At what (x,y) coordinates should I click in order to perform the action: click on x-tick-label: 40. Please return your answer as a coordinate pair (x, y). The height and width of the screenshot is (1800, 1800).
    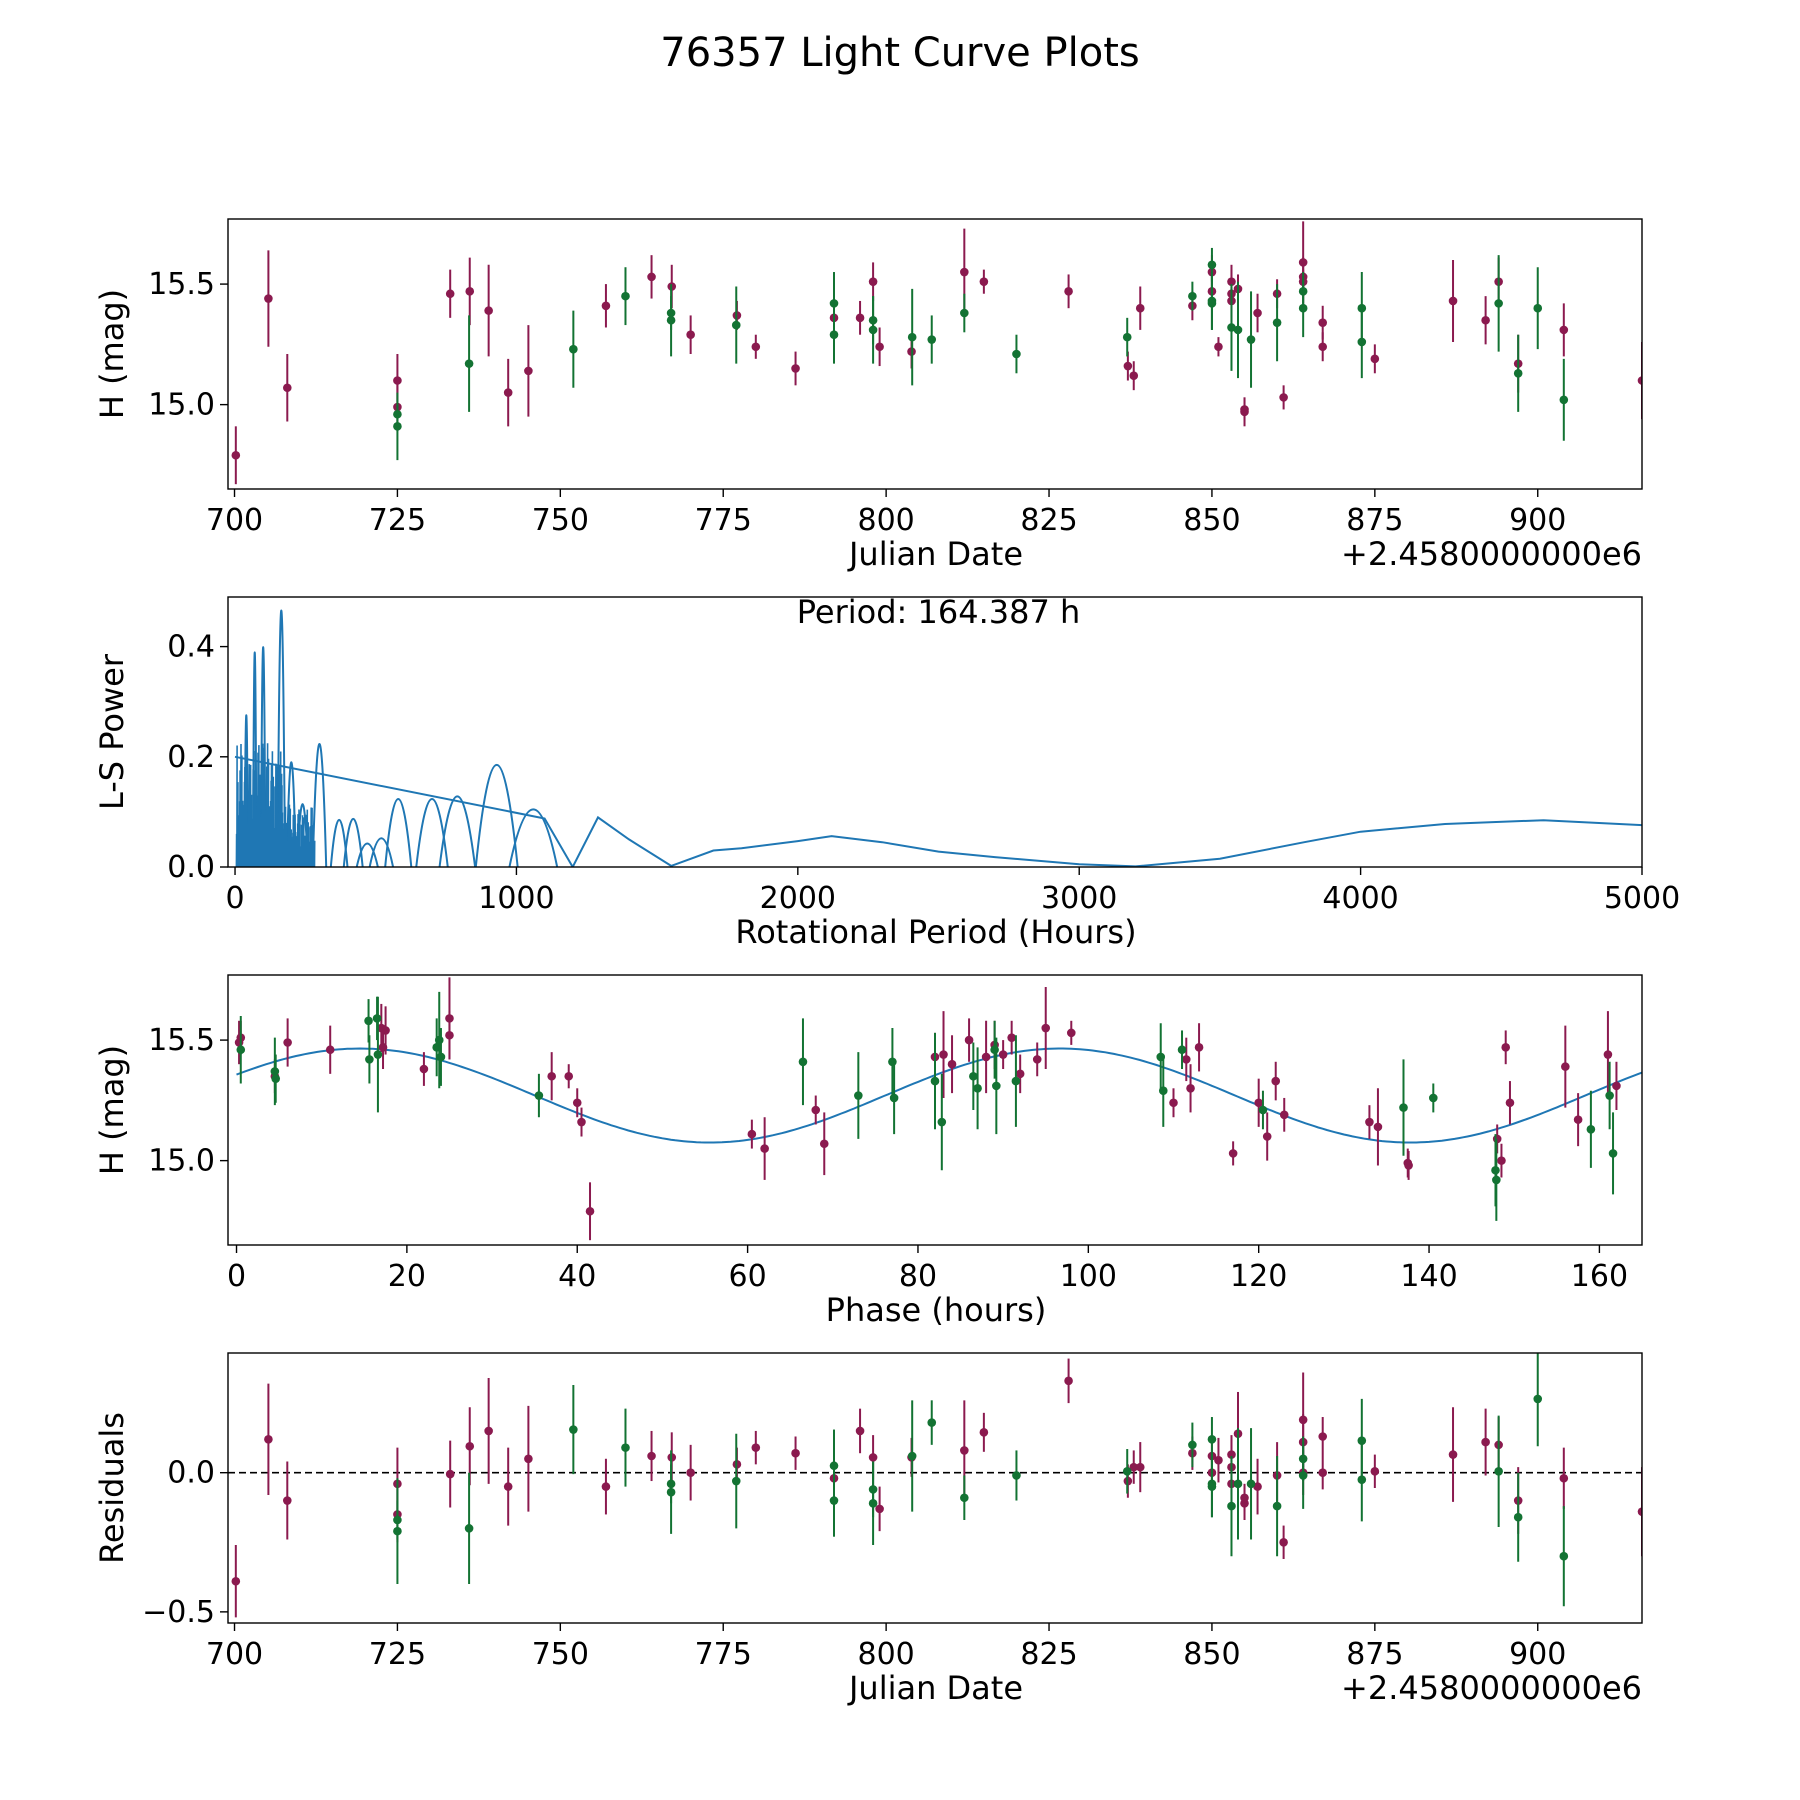
    Looking at the image, I should click on (577, 1276).